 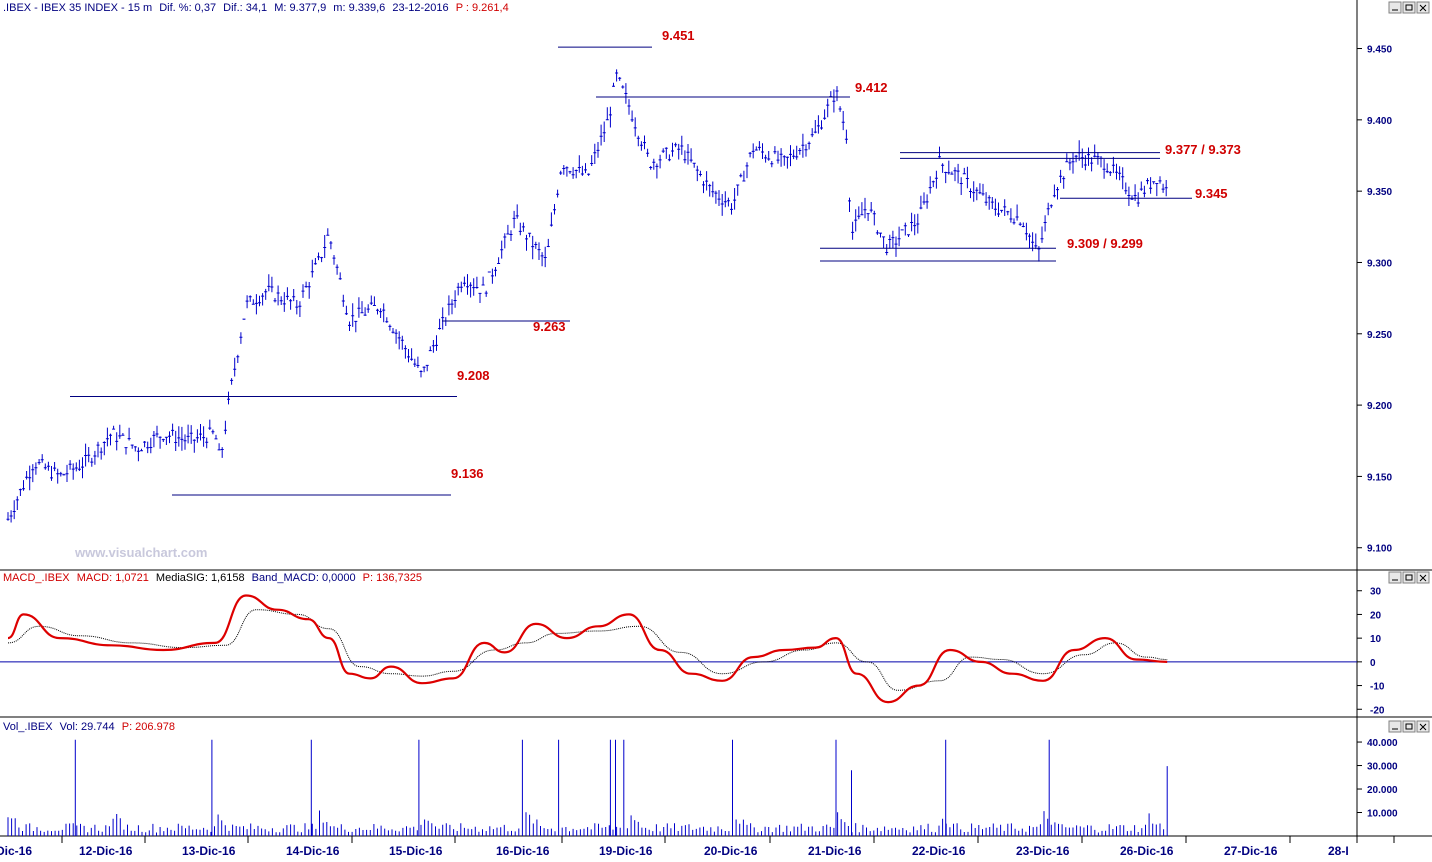 What do you see at coordinates (148, 727) in the screenshot?
I see `volume-header-p: P: 206.978` at bounding box center [148, 727].